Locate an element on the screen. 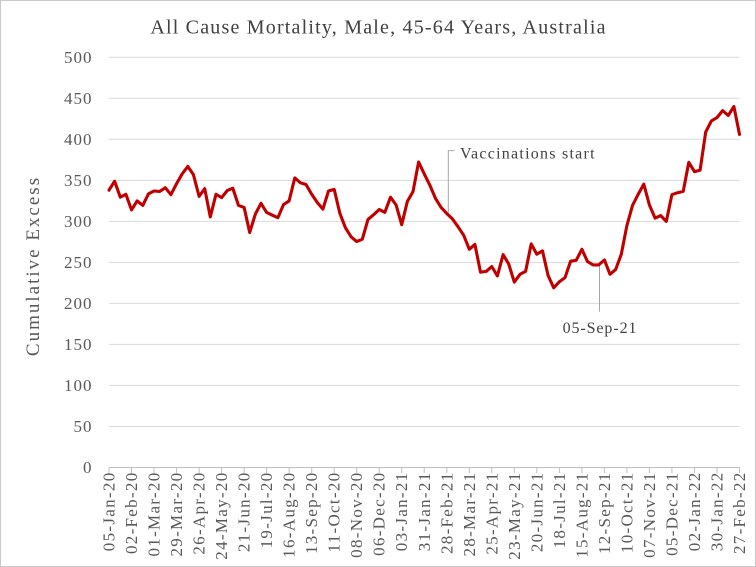 The height and width of the screenshot is (567, 756). svg-text: 16-Aug-20 is located at coordinates (289, 515).